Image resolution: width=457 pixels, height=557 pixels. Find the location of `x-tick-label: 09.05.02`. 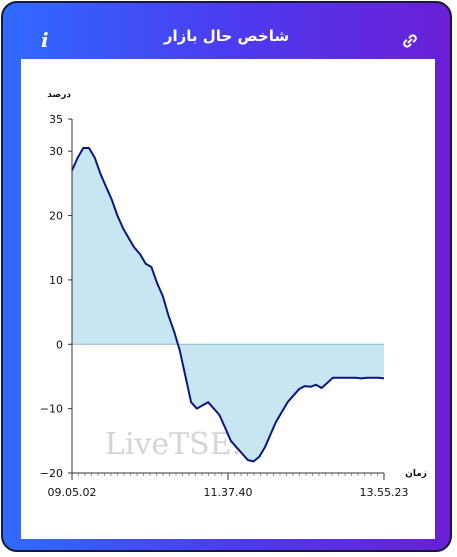

x-tick-label: 09.05.02 is located at coordinates (72, 492).